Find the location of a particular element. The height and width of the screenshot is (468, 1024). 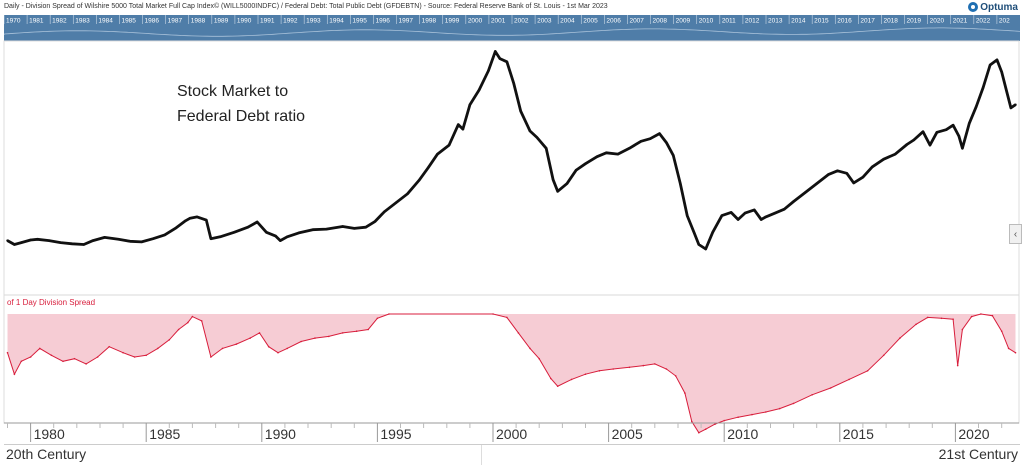

navigator-year-label: 1998 is located at coordinates (429, 21).